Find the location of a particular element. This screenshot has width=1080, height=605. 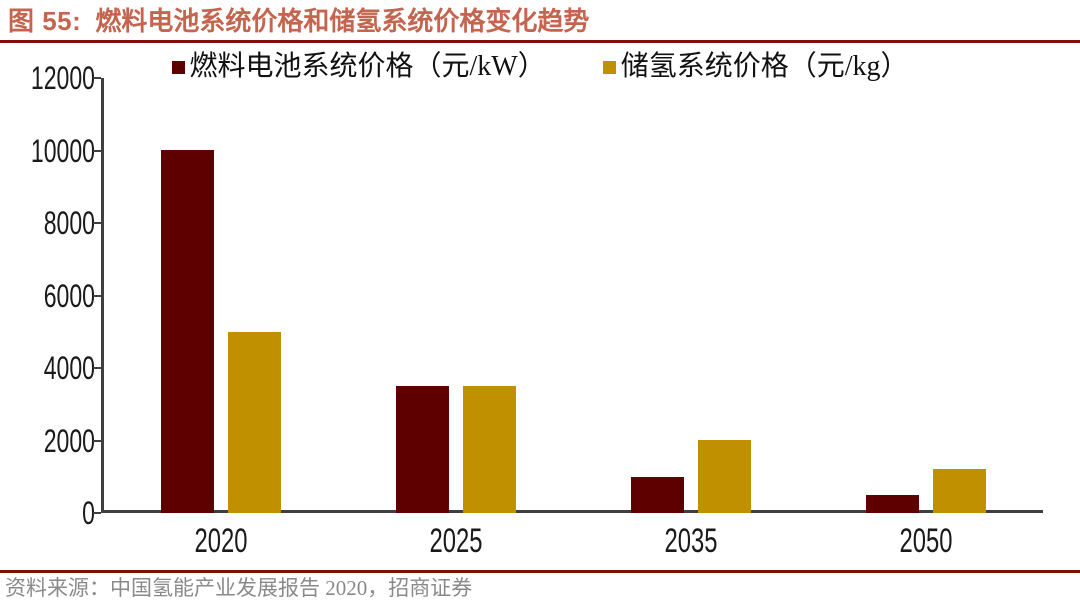

x-axis-line is located at coordinates (572, 511).